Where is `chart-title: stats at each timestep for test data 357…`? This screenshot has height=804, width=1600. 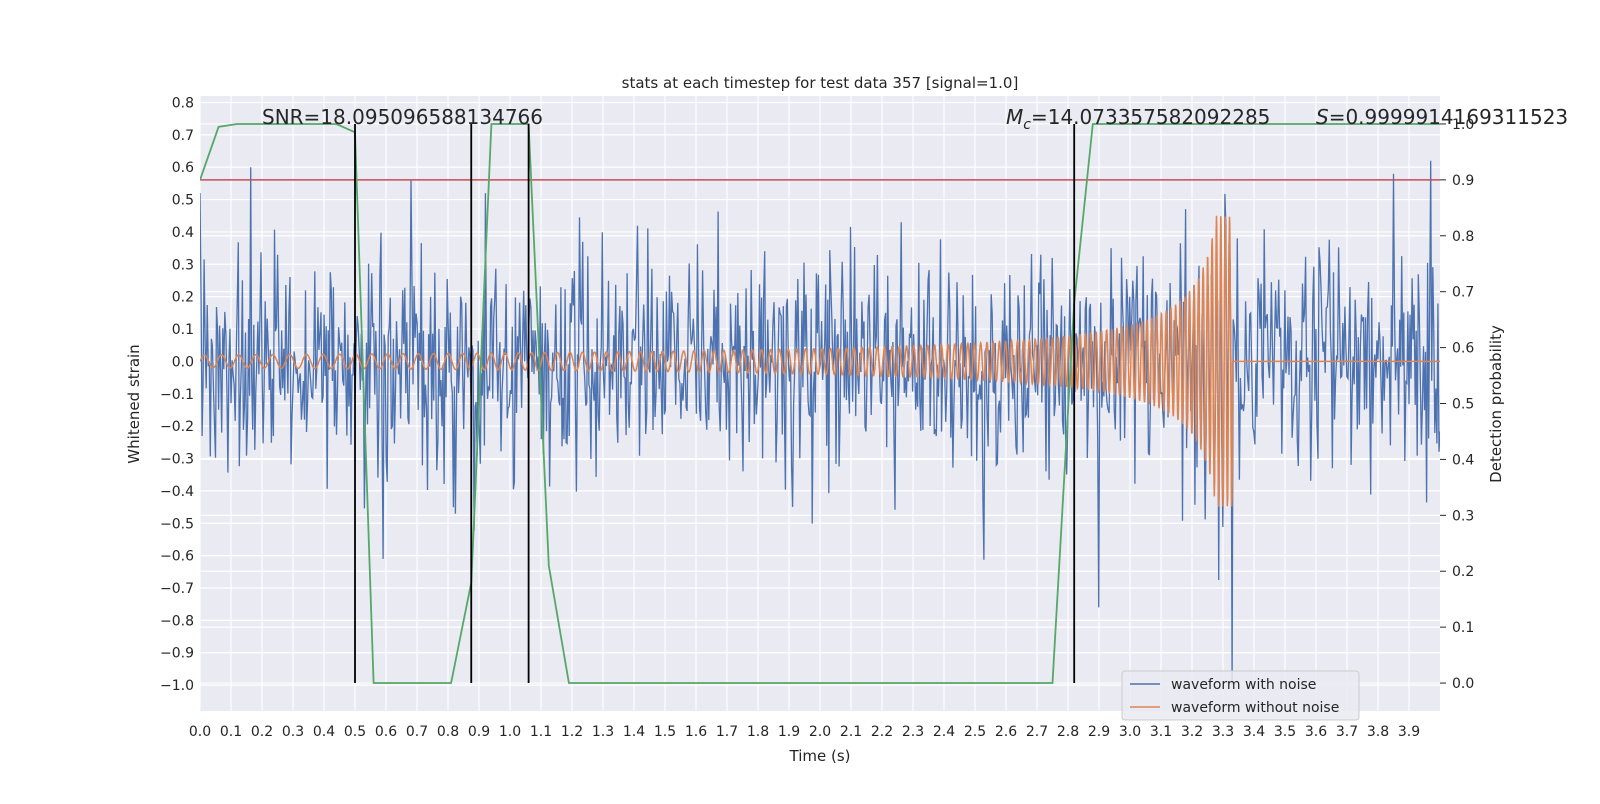
chart-title: stats at each timestep for test data 357… is located at coordinates (820, 83).